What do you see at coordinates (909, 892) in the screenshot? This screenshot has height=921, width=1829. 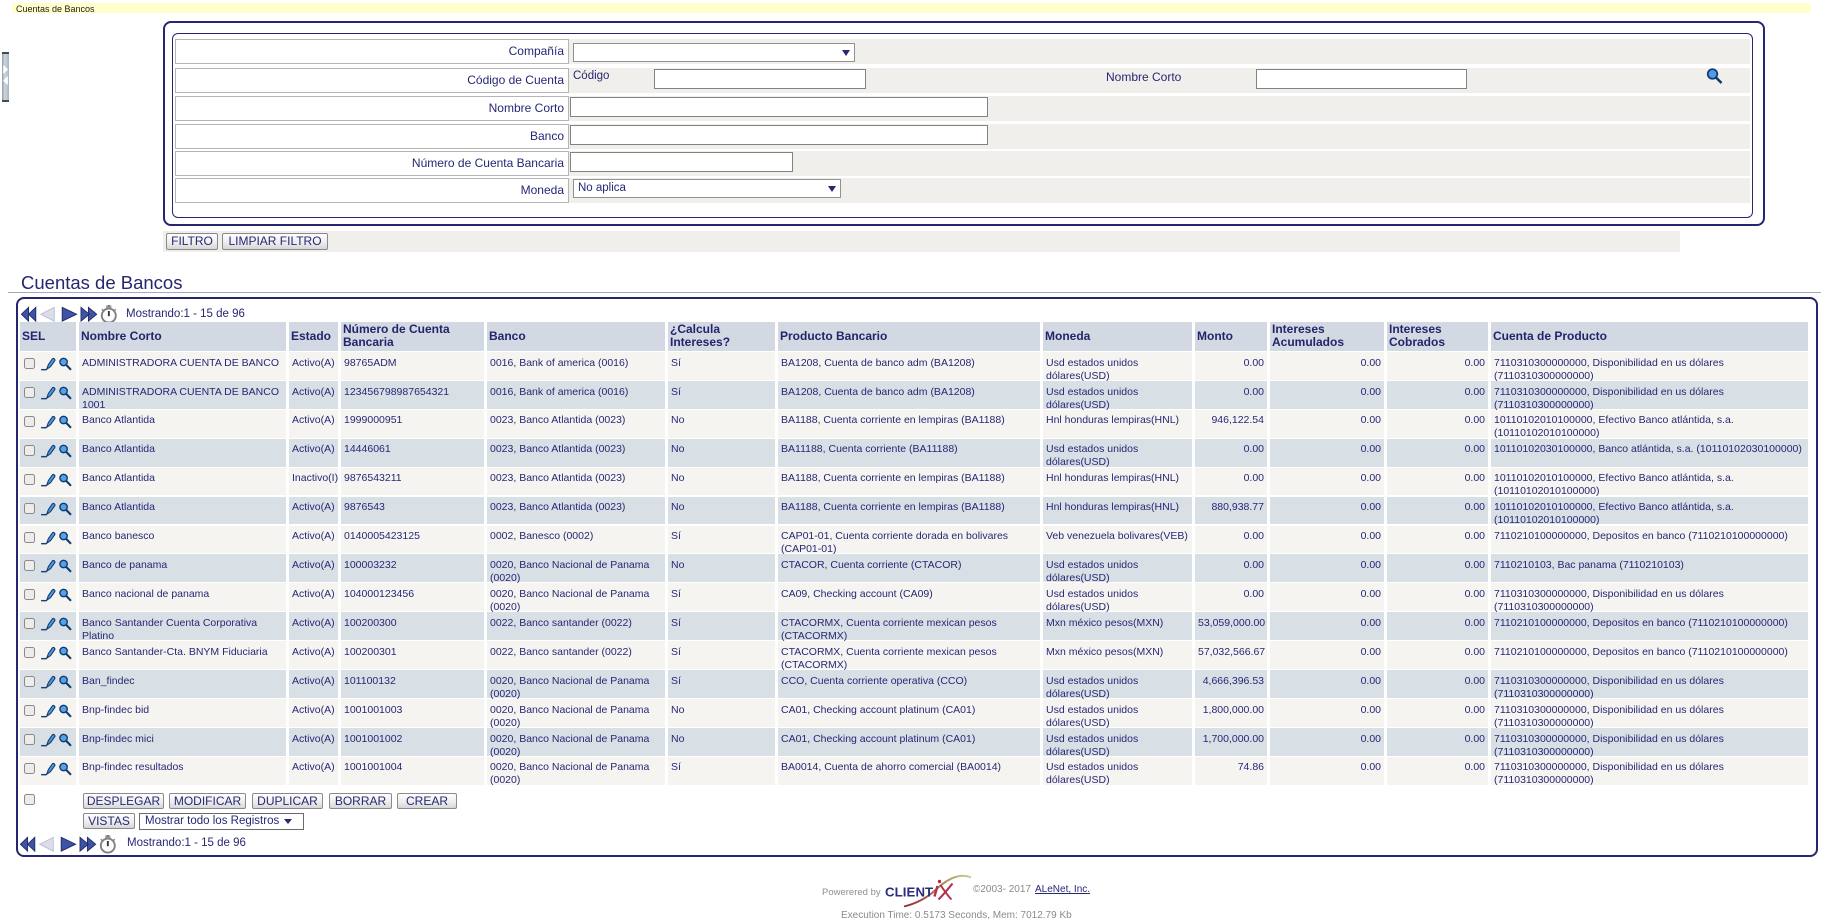 I see `svg-text: CLIENT` at bounding box center [909, 892].